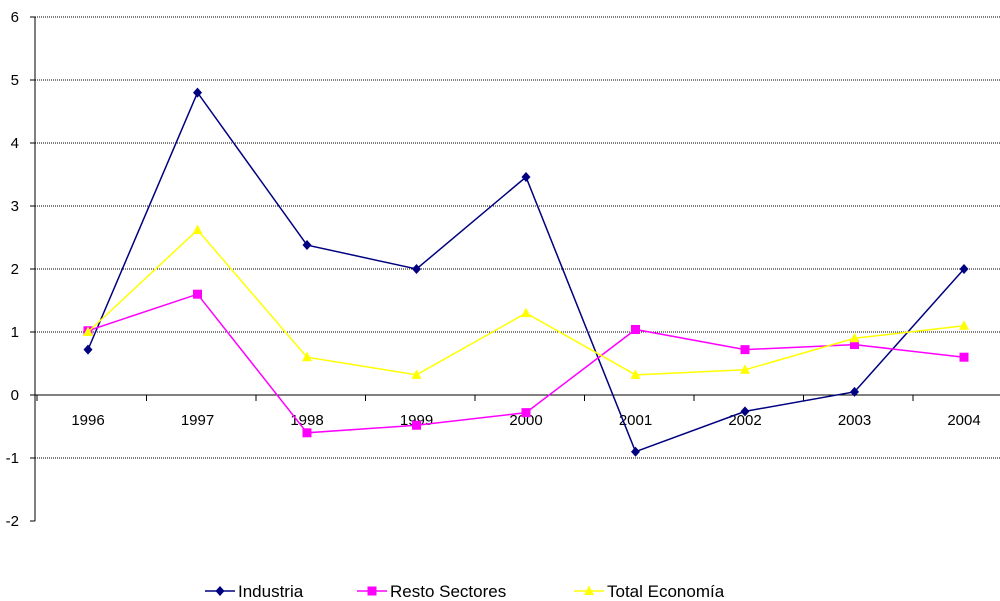 This screenshot has width=1000, height=601. Describe the element at coordinates (854, 420) in the screenshot. I see `x-tick-label: 2003` at that location.